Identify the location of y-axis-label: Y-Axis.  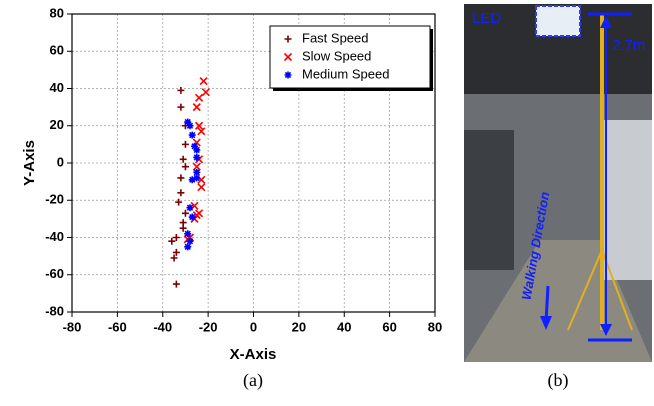
(29, 163).